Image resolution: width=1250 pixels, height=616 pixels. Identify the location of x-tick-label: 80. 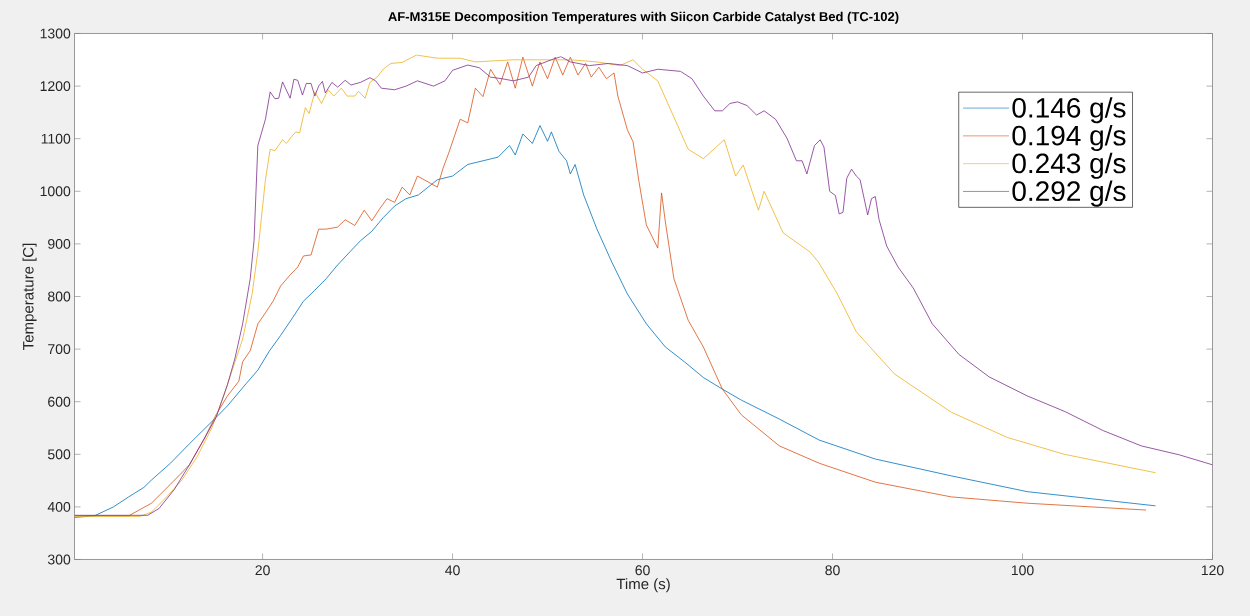
(832, 570).